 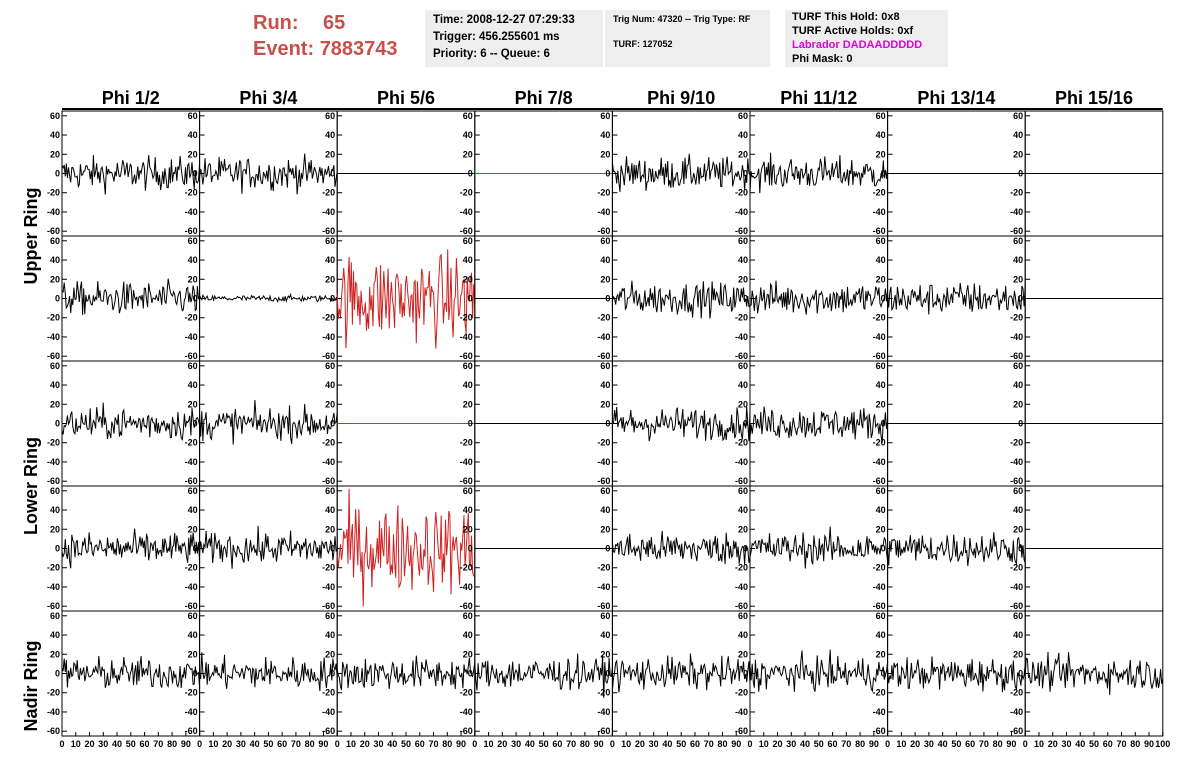 What do you see at coordinates (474, 744) in the screenshot?
I see `x-tick-label: 0` at bounding box center [474, 744].